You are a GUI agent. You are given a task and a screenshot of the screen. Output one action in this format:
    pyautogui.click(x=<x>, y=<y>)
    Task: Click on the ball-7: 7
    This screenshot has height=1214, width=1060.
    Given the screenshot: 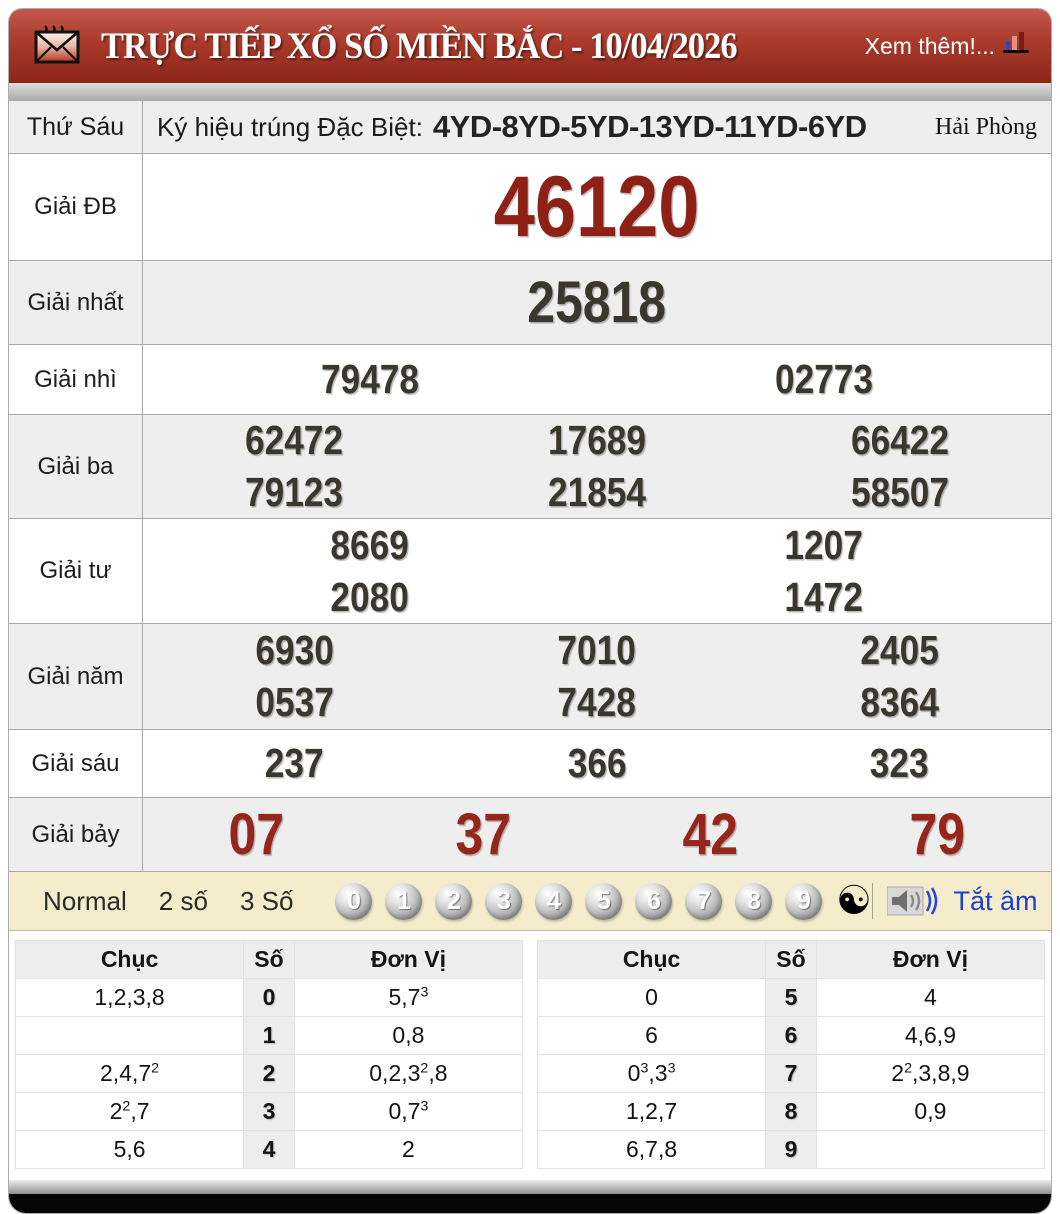 What is the action you would take?
    pyautogui.click(x=704, y=901)
    